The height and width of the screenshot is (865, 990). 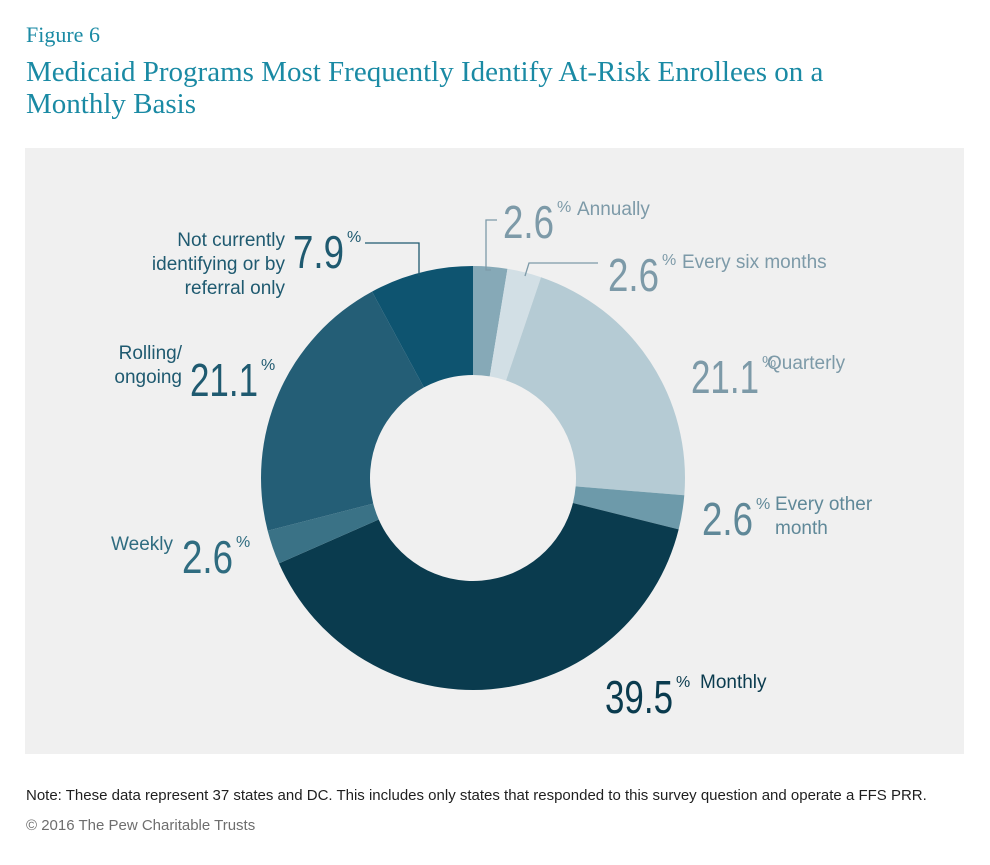 I want to click on slice-quarterly, so click(x=595, y=386).